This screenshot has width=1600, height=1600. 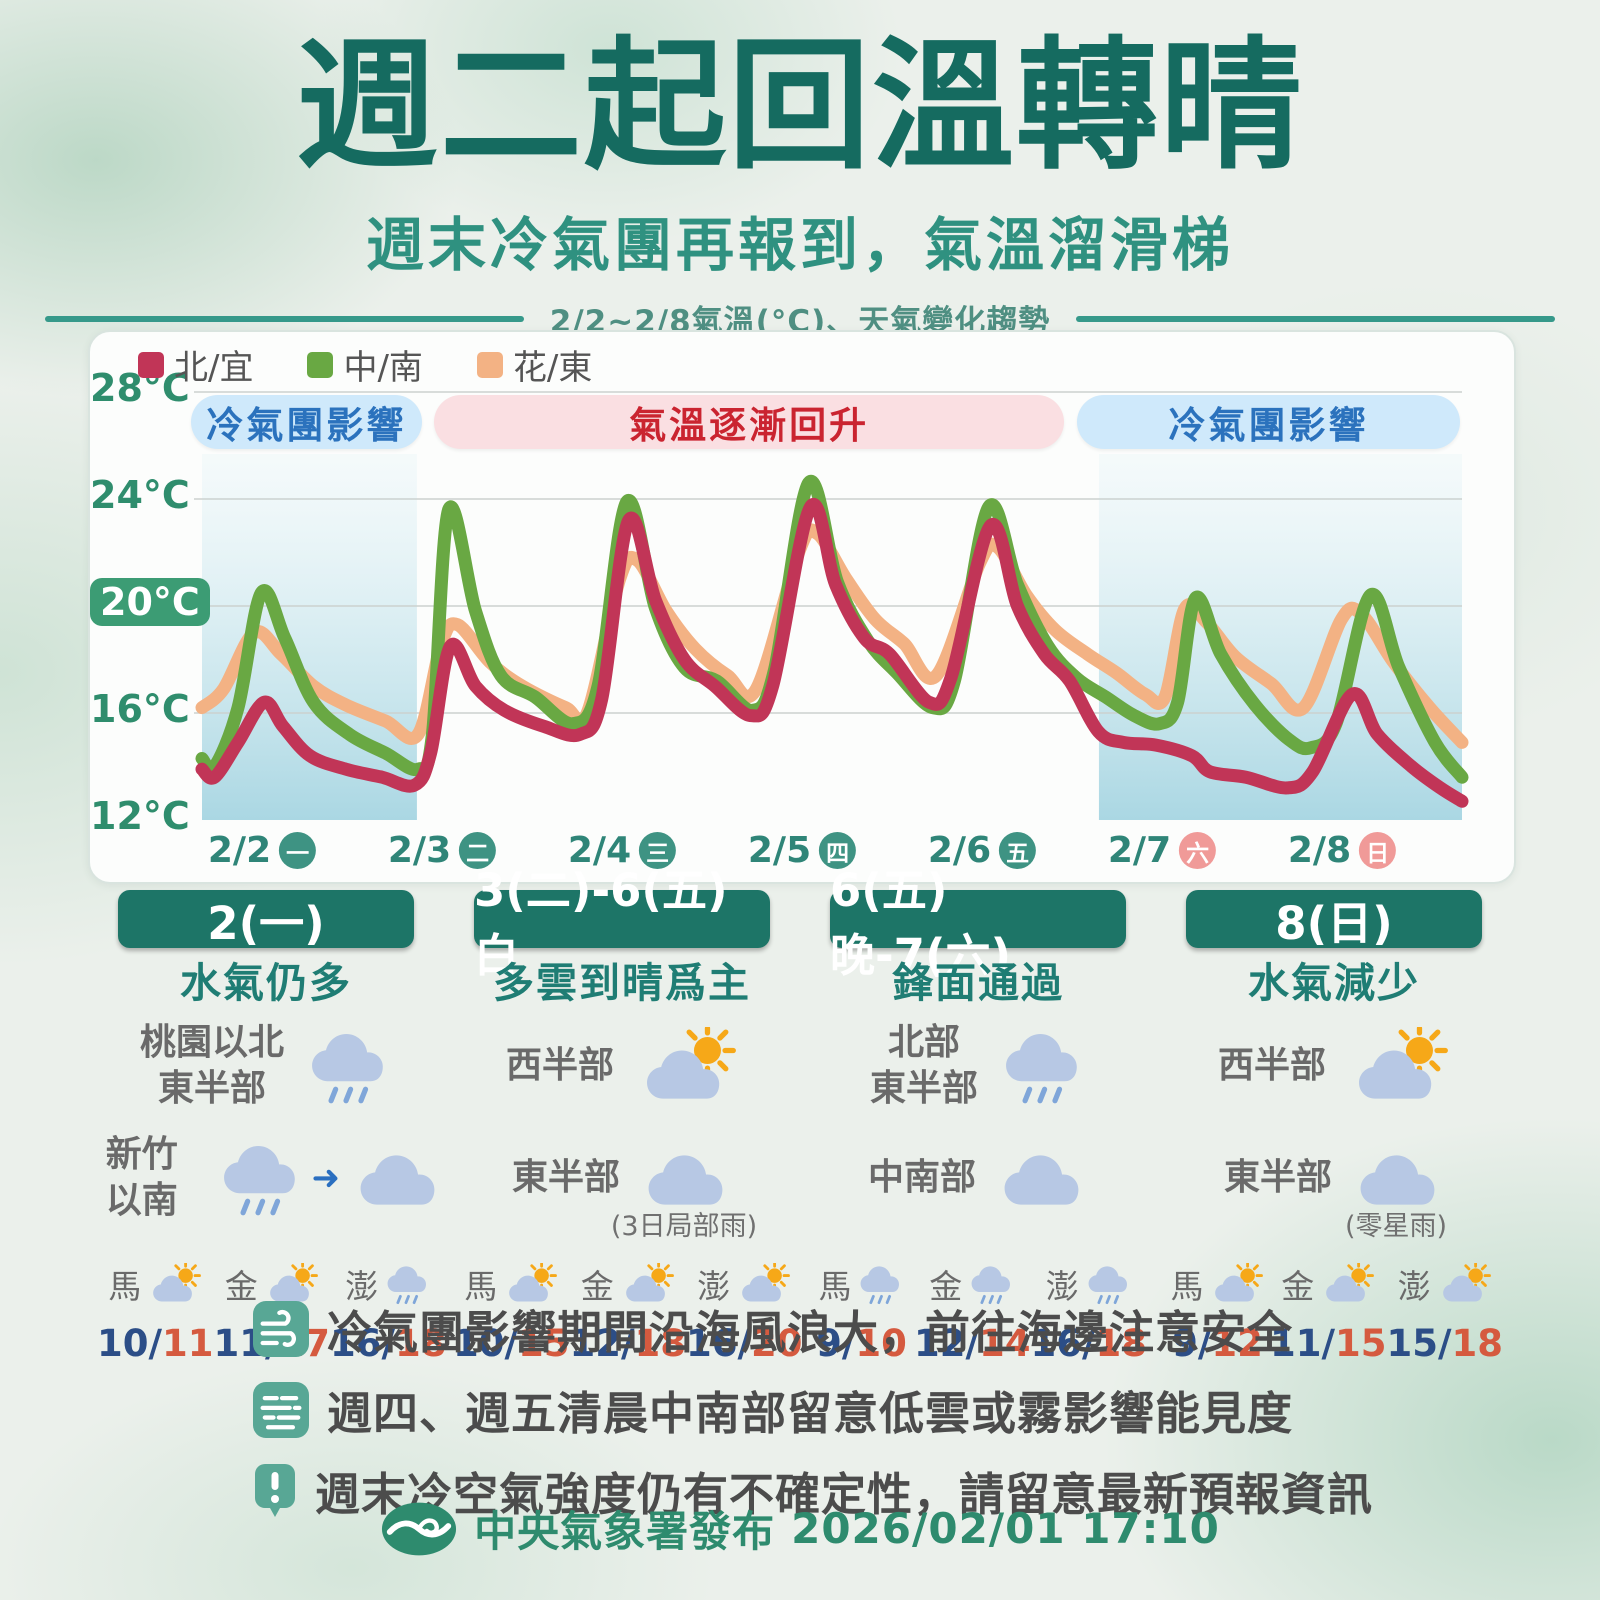 What do you see at coordinates (1328, 1343) in the screenshot?
I see `island-temps: 11/15` at bounding box center [1328, 1343].